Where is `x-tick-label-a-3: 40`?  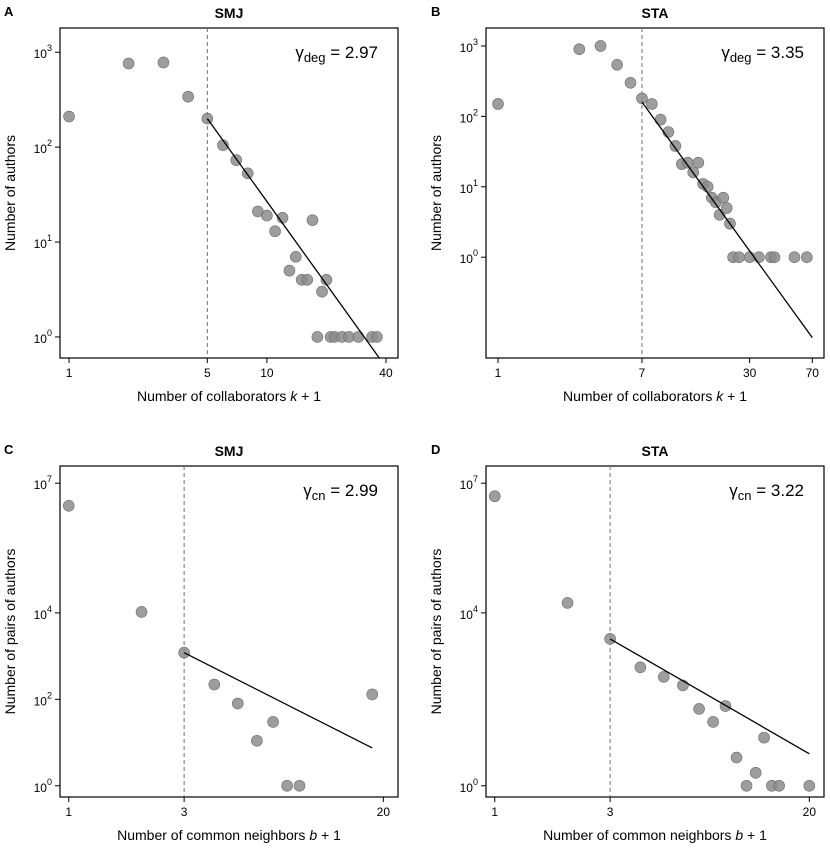
x-tick-label-a-3: 40 is located at coordinates (386, 373).